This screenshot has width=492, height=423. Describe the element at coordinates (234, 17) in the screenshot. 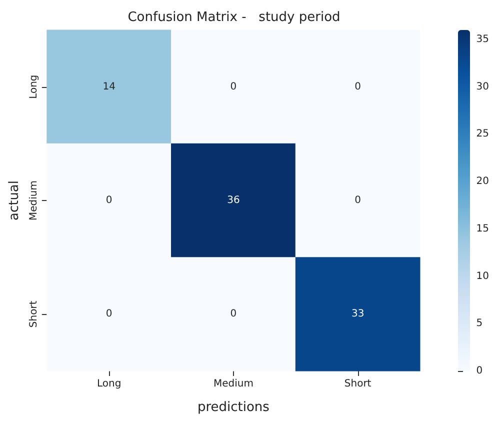

I see `chart-title: Confusion Matrix - study period` at that location.